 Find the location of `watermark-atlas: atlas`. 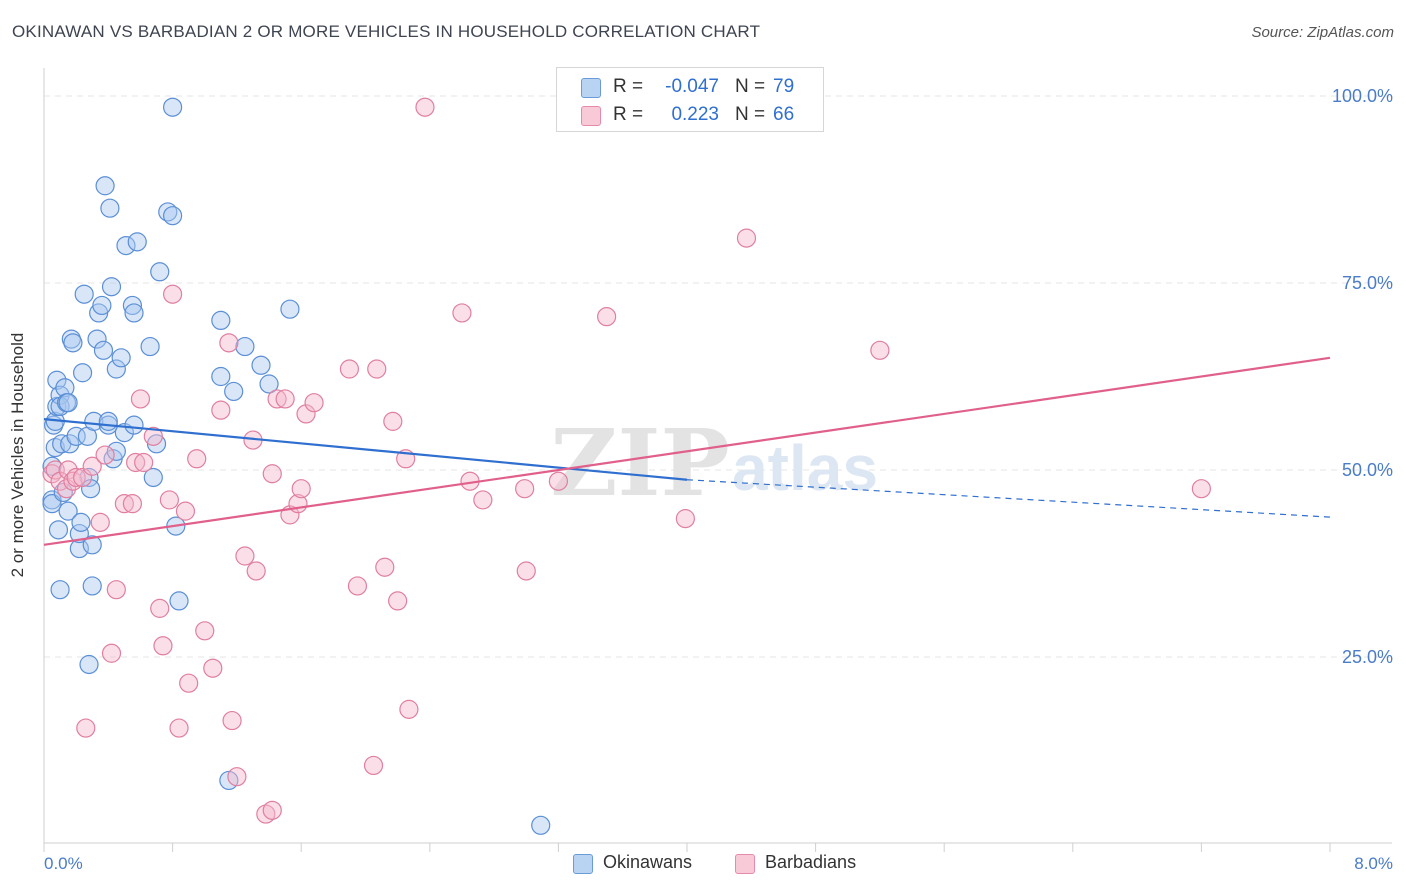

watermark-atlas: atlas is located at coordinates (805, 468).